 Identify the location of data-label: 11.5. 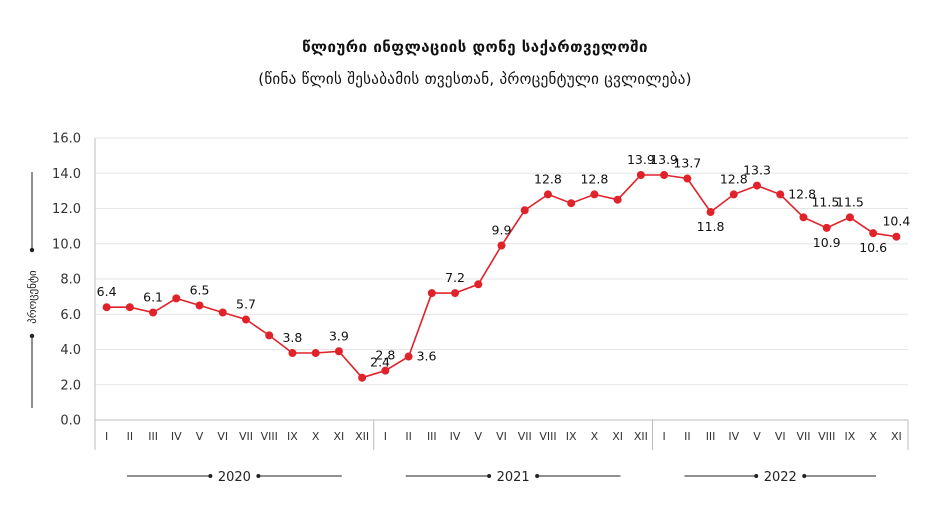
(825, 201).